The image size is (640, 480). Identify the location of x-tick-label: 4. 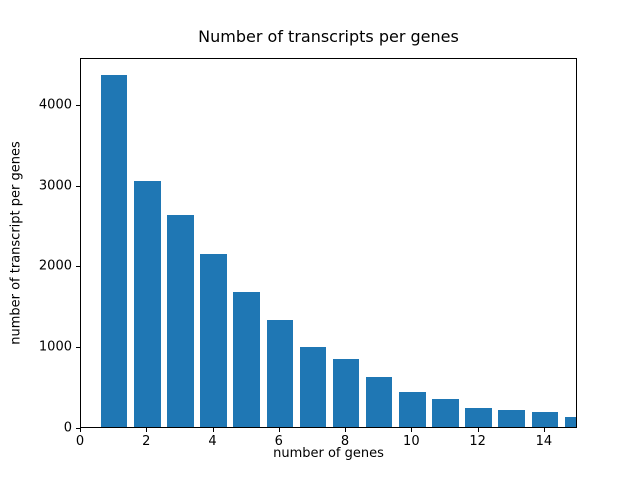
(212, 441).